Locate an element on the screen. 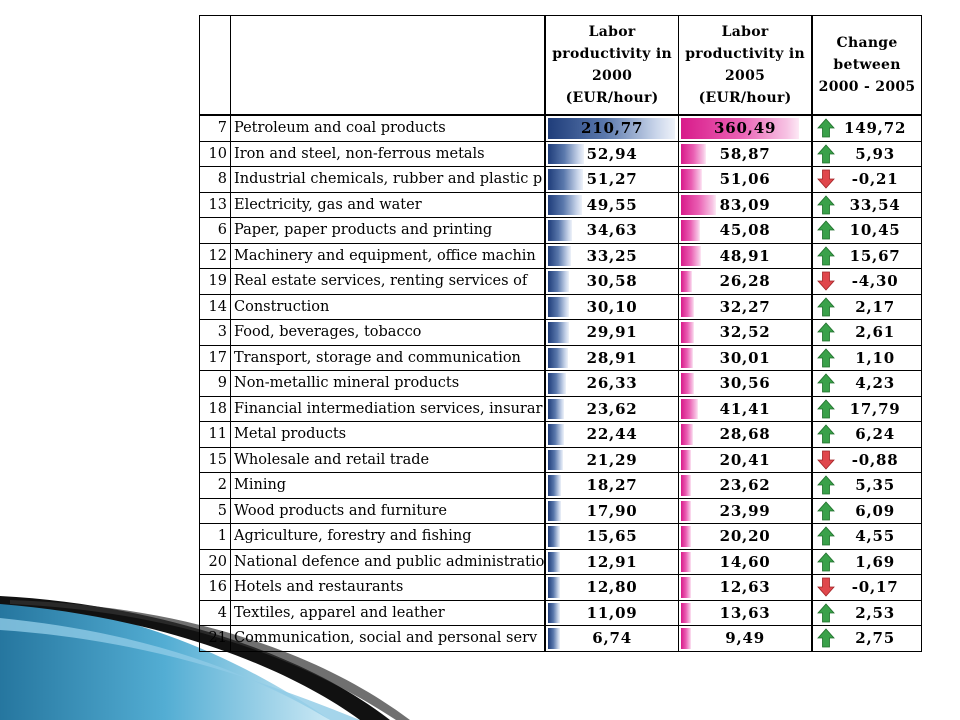 Image resolution: width=960 pixels, height=720 pixels. value-2005: 12,63 is located at coordinates (745, 587).